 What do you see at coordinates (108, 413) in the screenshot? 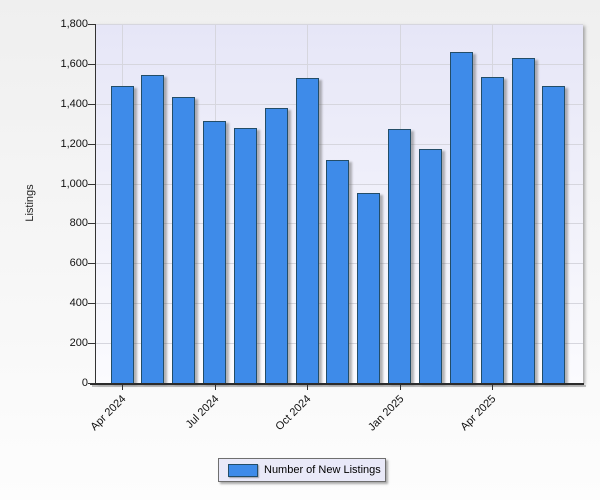
I see `x-tick-label: Apr 2024` at bounding box center [108, 413].